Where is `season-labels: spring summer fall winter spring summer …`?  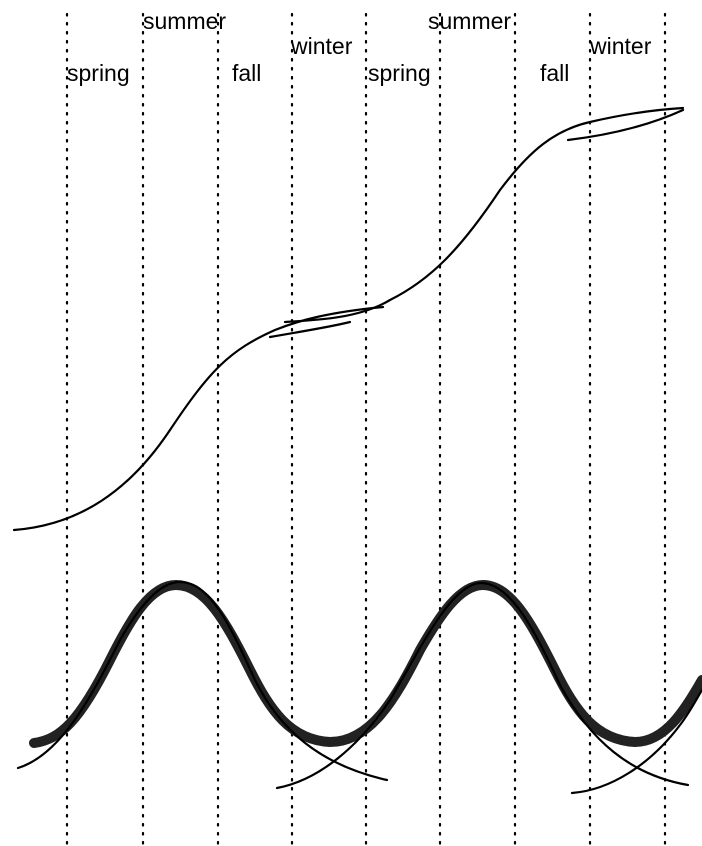 season-labels: spring summer fall winter spring summer … is located at coordinates (359, 47).